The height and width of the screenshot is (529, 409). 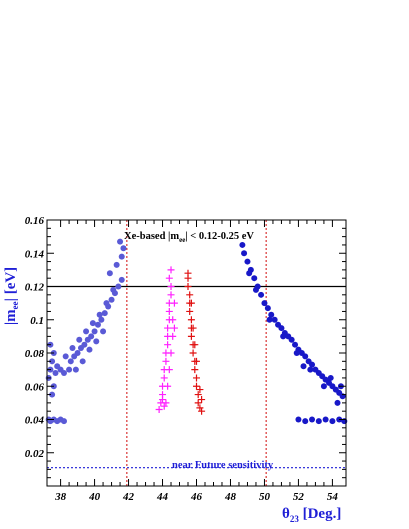 What do you see at coordinates (94, 497) in the screenshot?
I see `x-tick-label: 40` at bounding box center [94, 497].